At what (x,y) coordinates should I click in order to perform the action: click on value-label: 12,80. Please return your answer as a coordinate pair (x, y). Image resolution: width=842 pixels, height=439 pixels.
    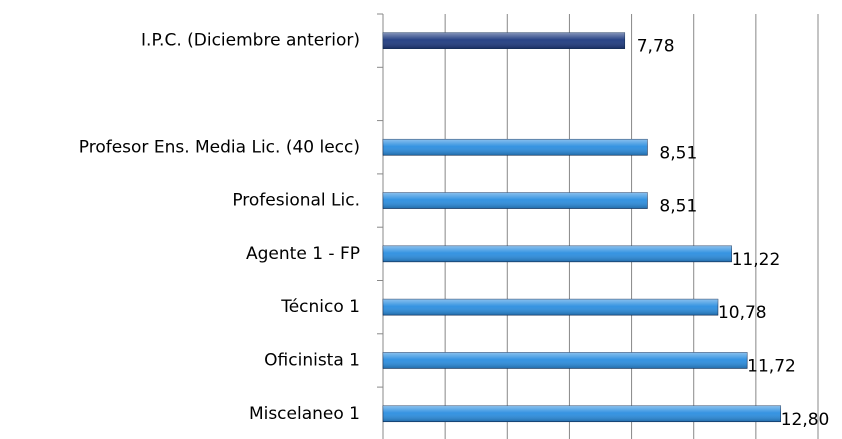
    Looking at the image, I should click on (805, 420).